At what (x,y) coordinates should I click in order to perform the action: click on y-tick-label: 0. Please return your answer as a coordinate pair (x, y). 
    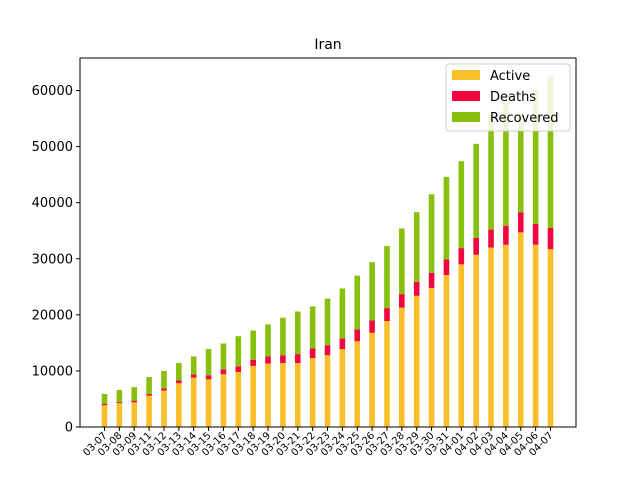
    Looking at the image, I should click on (69, 428).